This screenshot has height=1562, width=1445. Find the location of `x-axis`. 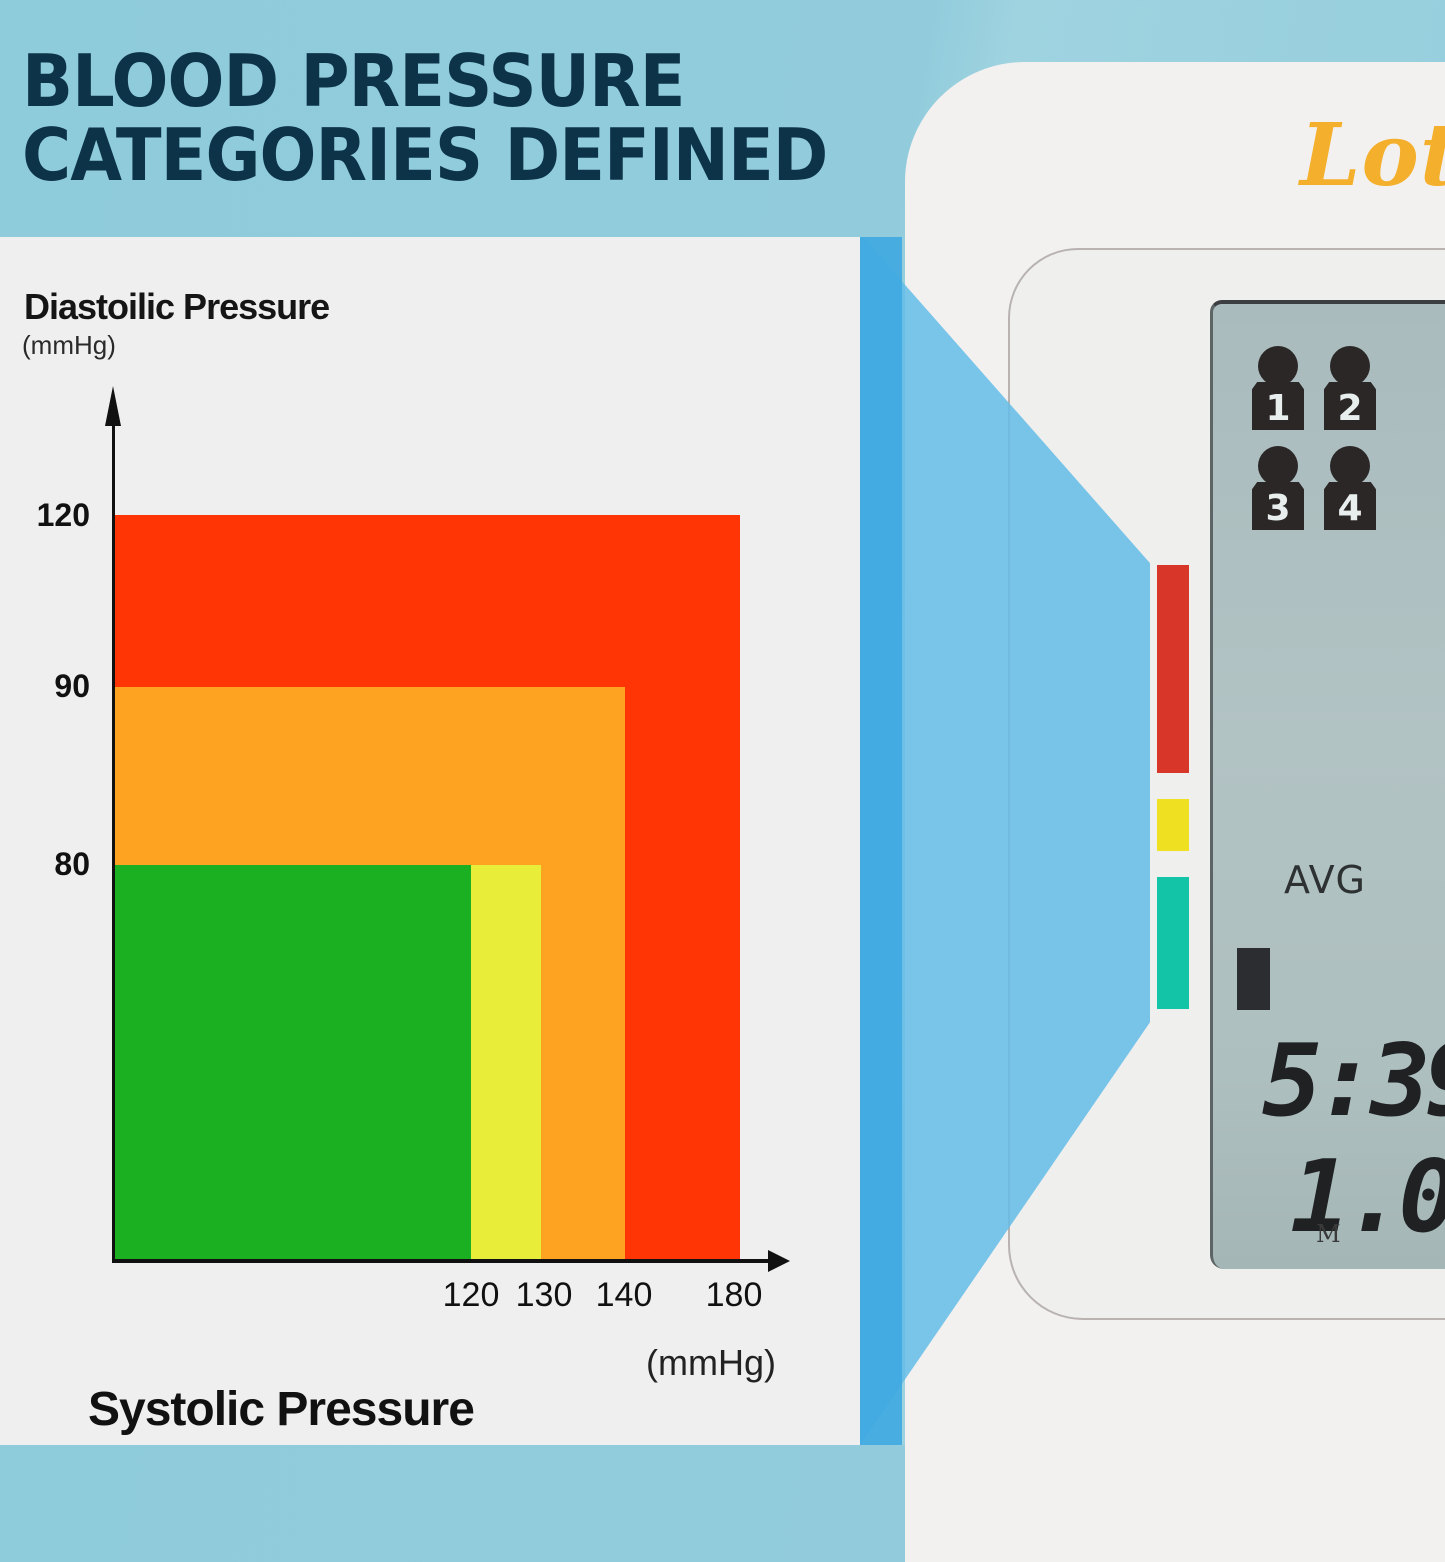

x-axis is located at coordinates (444, 1261).